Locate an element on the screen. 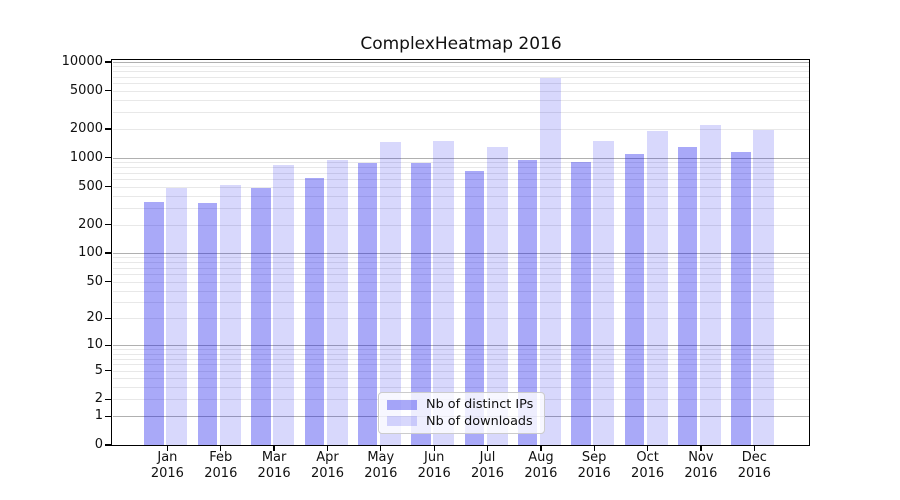 This screenshot has height=500, width=900. bar-nb-of-distinct-ips-aug-2016 is located at coordinates (527, 302).